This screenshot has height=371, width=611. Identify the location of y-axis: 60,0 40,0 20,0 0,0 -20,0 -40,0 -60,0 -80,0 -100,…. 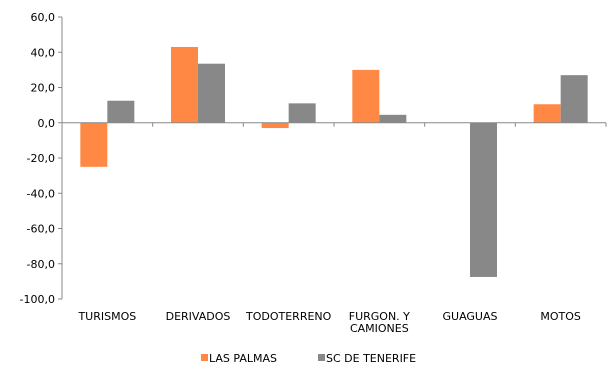
(41, 158).